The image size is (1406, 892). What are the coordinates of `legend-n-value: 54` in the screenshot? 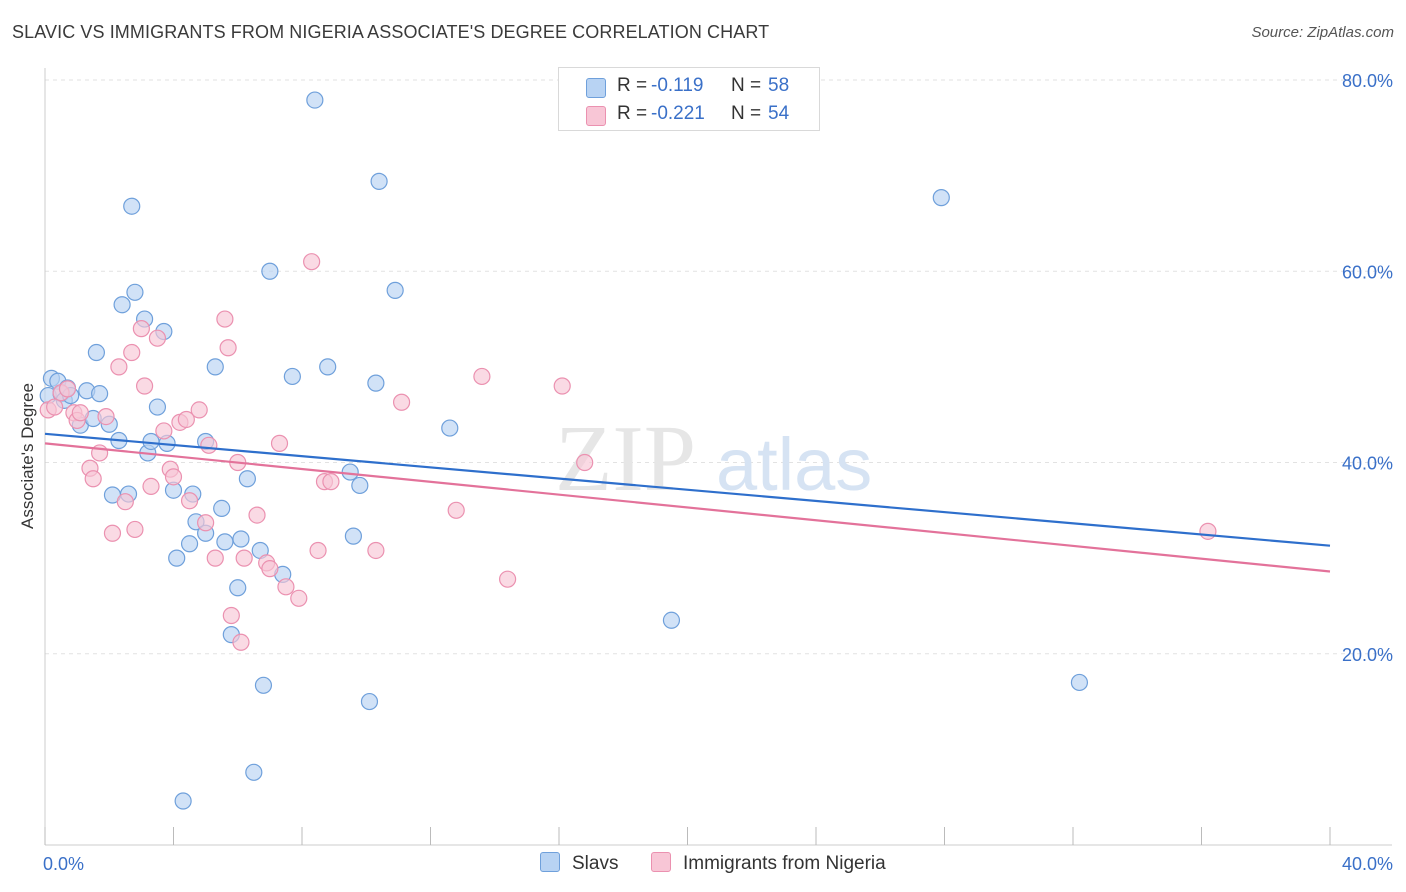 It's located at (779, 113).